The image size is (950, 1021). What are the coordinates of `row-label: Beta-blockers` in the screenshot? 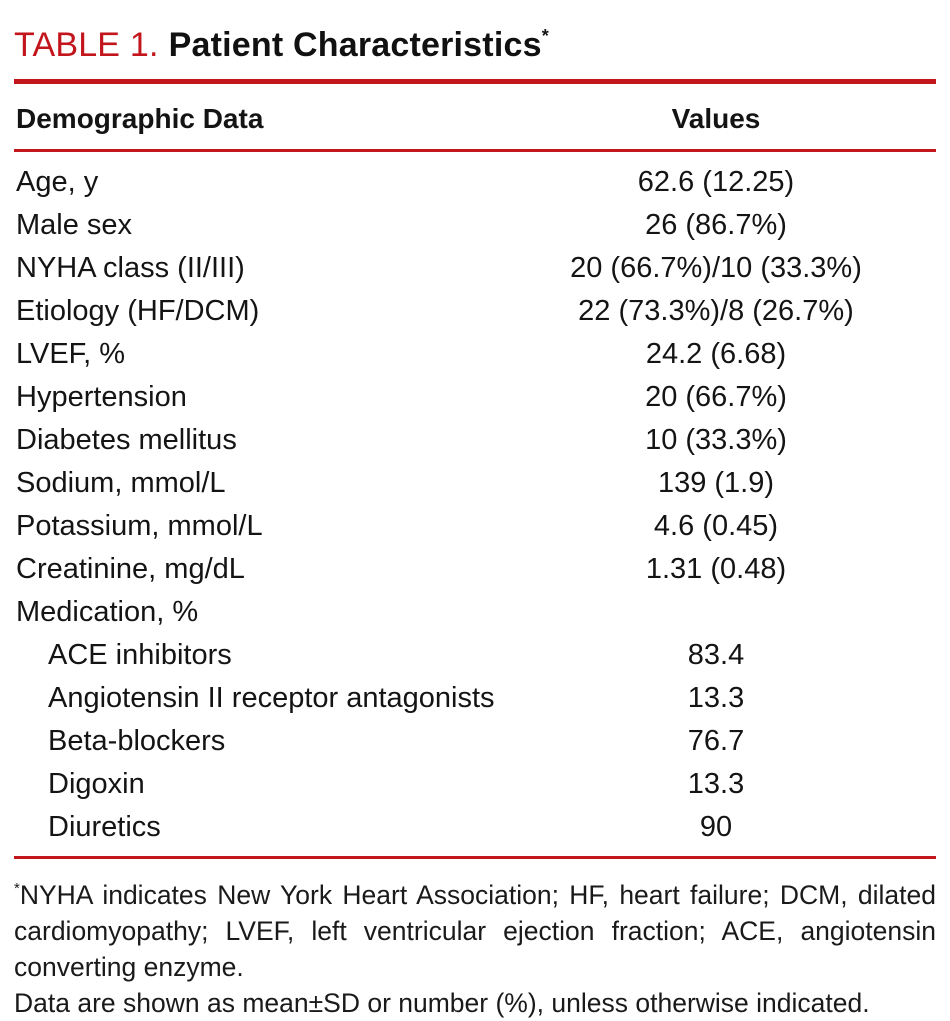 It's located at (137, 741).